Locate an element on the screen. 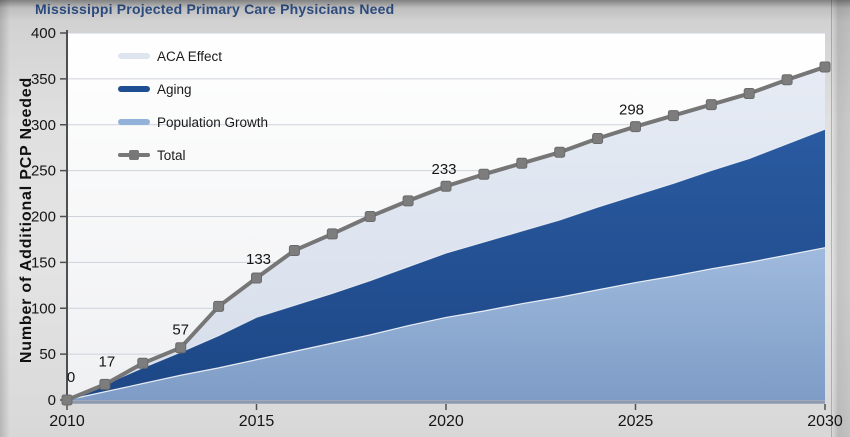  data-label: 133 is located at coordinates (258, 259).